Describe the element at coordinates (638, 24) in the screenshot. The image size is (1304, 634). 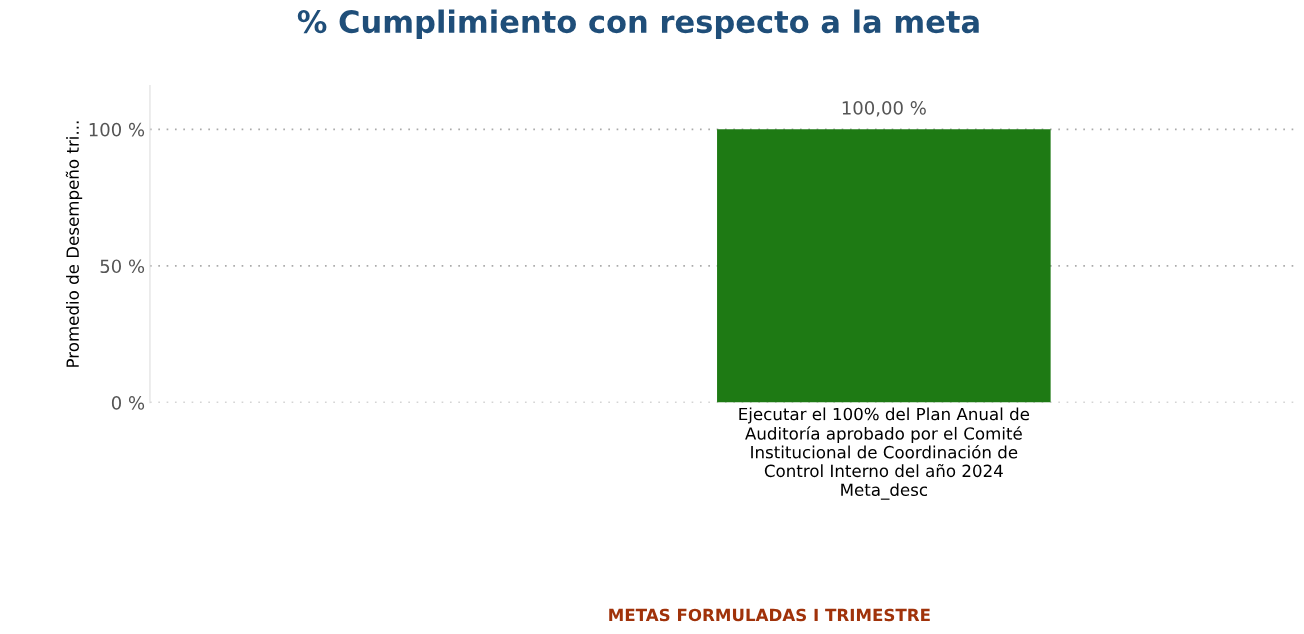
I see `chart-title: % Cumplimiento con respecto a la meta` at that location.